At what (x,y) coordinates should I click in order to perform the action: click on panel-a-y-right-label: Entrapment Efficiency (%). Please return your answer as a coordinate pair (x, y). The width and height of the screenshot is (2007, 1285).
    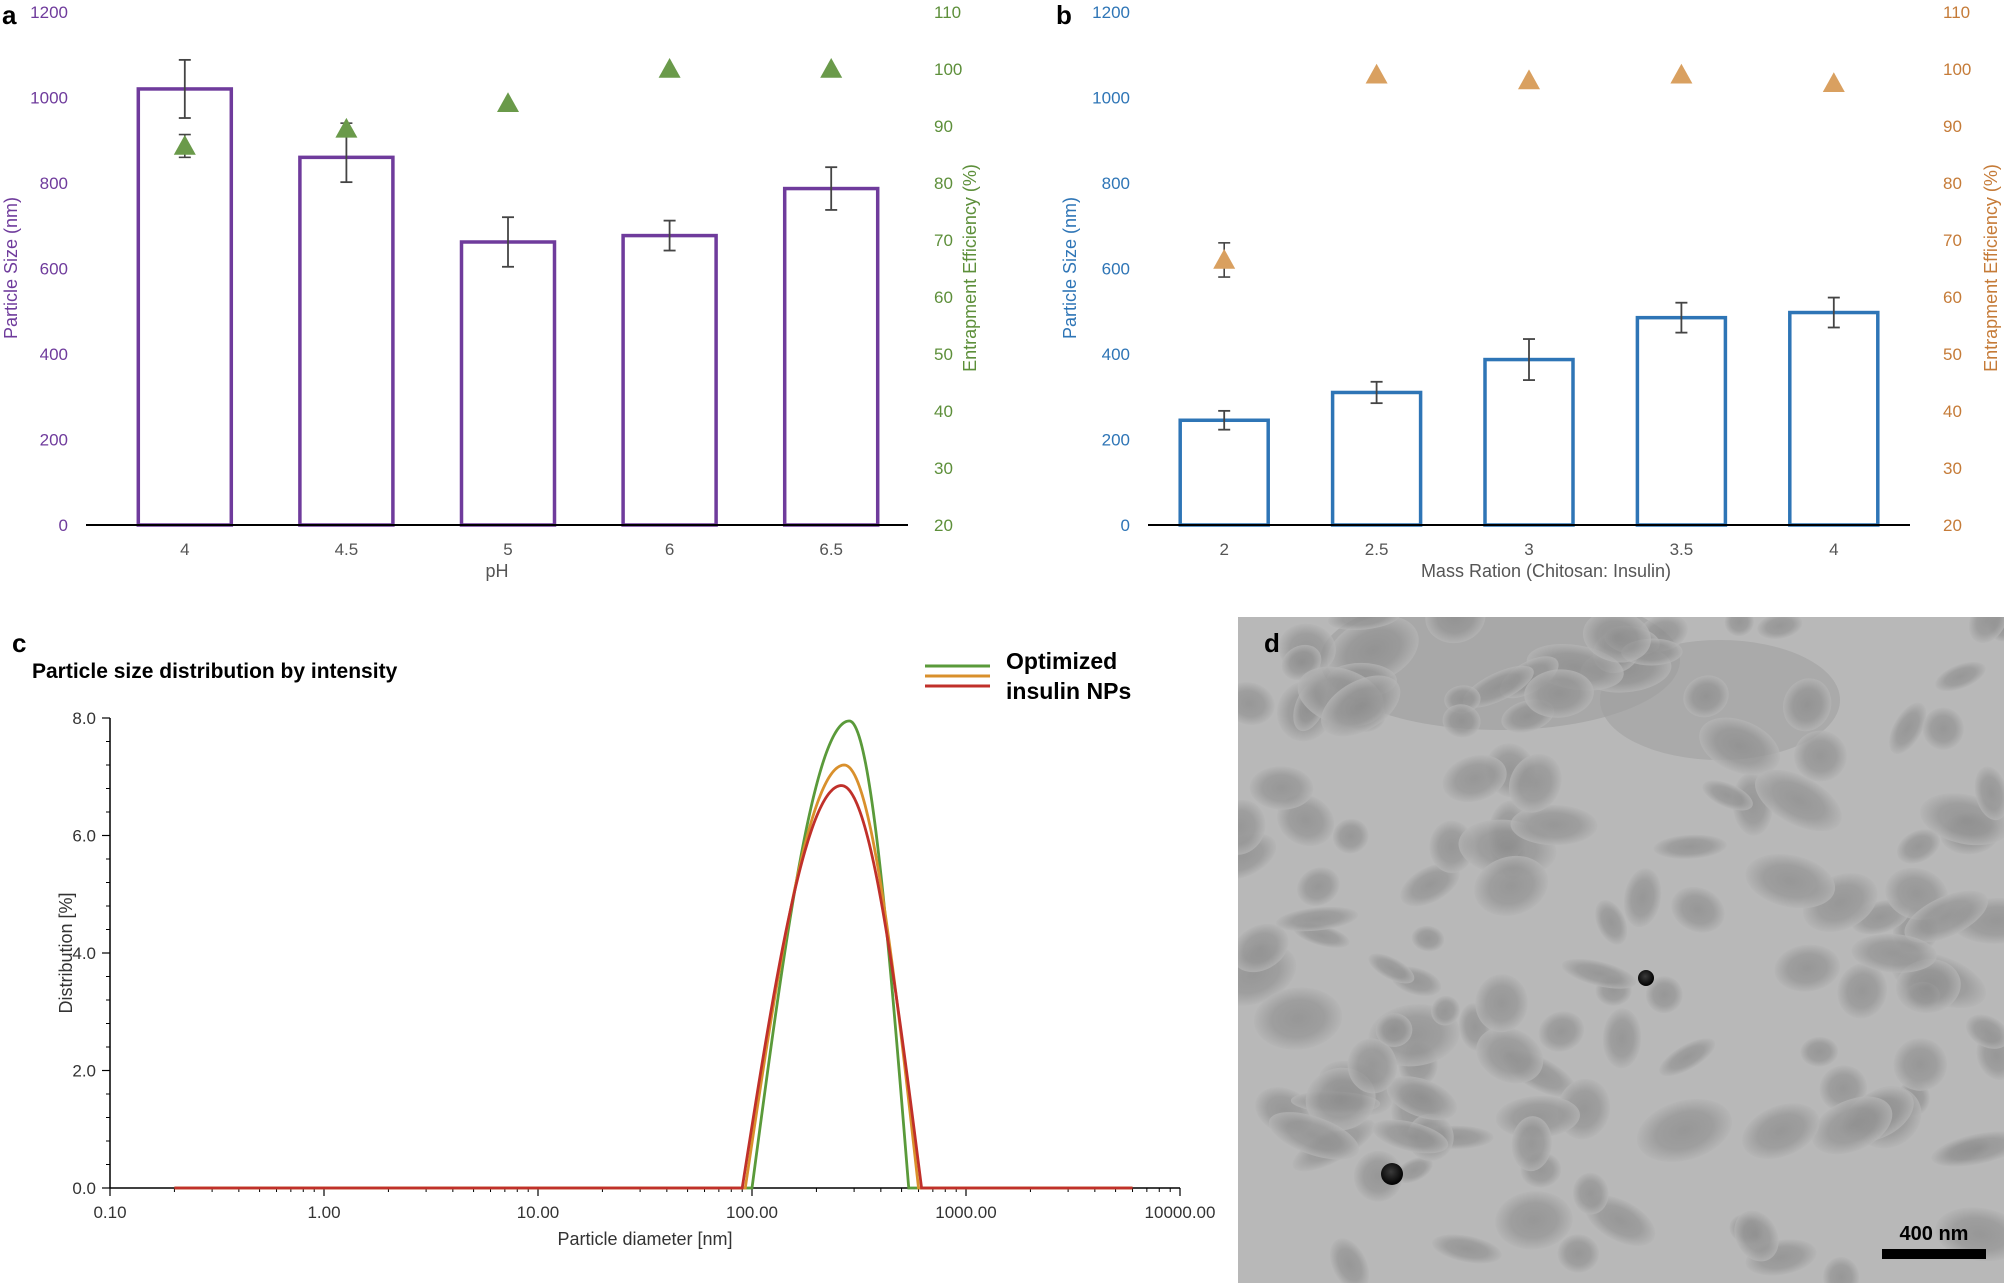
    Looking at the image, I should click on (970, 268).